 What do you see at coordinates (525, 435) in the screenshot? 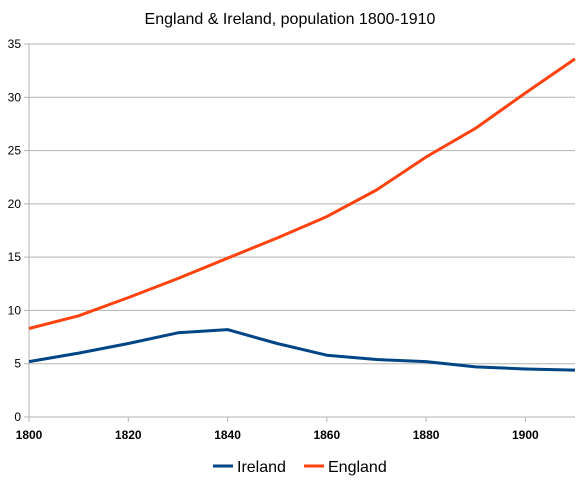
I see `x-tick-label-1900: 1900` at bounding box center [525, 435].